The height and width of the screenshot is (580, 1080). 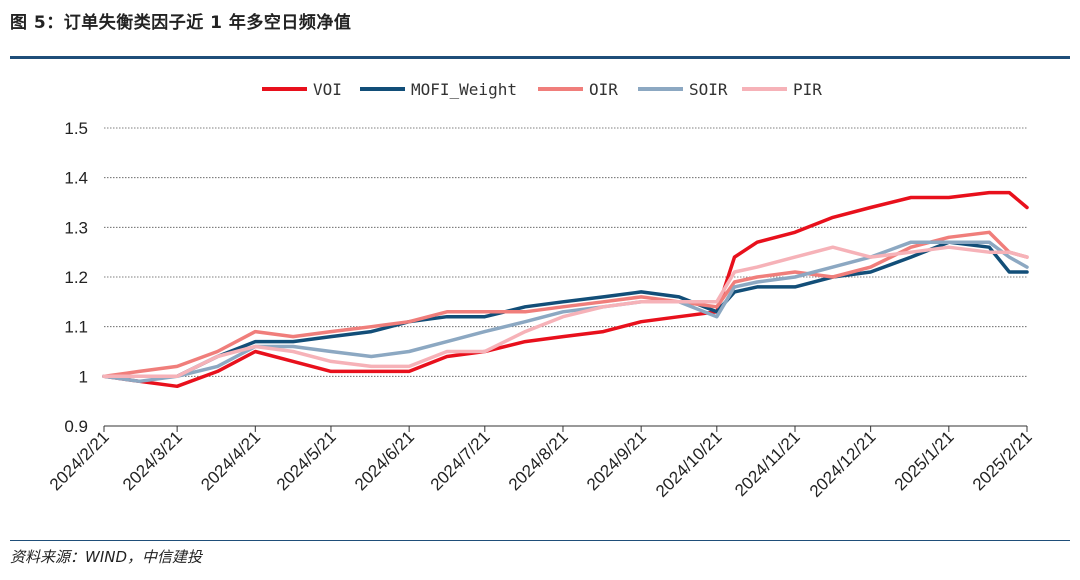 What do you see at coordinates (464, 89) in the screenshot?
I see `legend-label: MOFI_Weight` at bounding box center [464, 89].